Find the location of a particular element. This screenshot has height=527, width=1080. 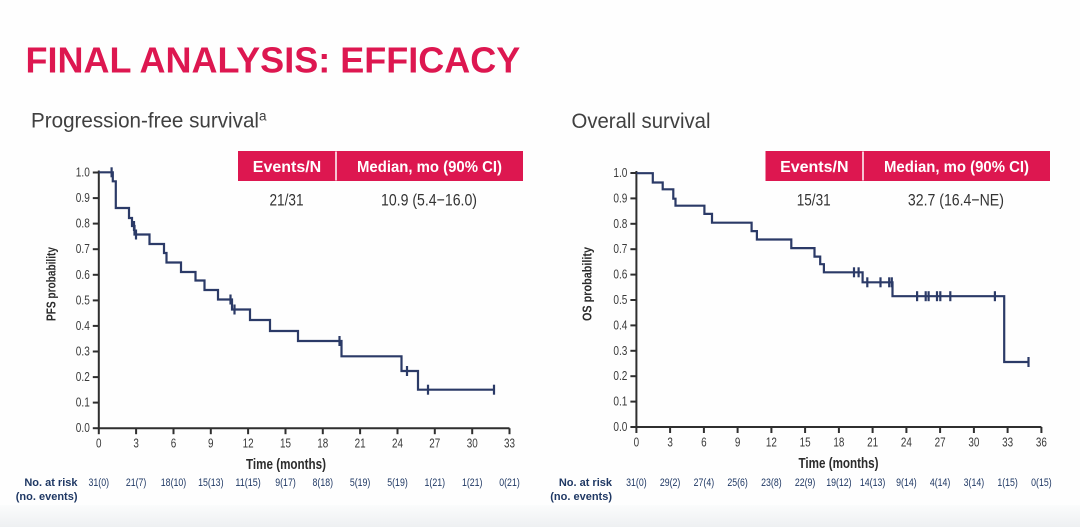

svg-text: 36 is located at coordinates (1041, 443).